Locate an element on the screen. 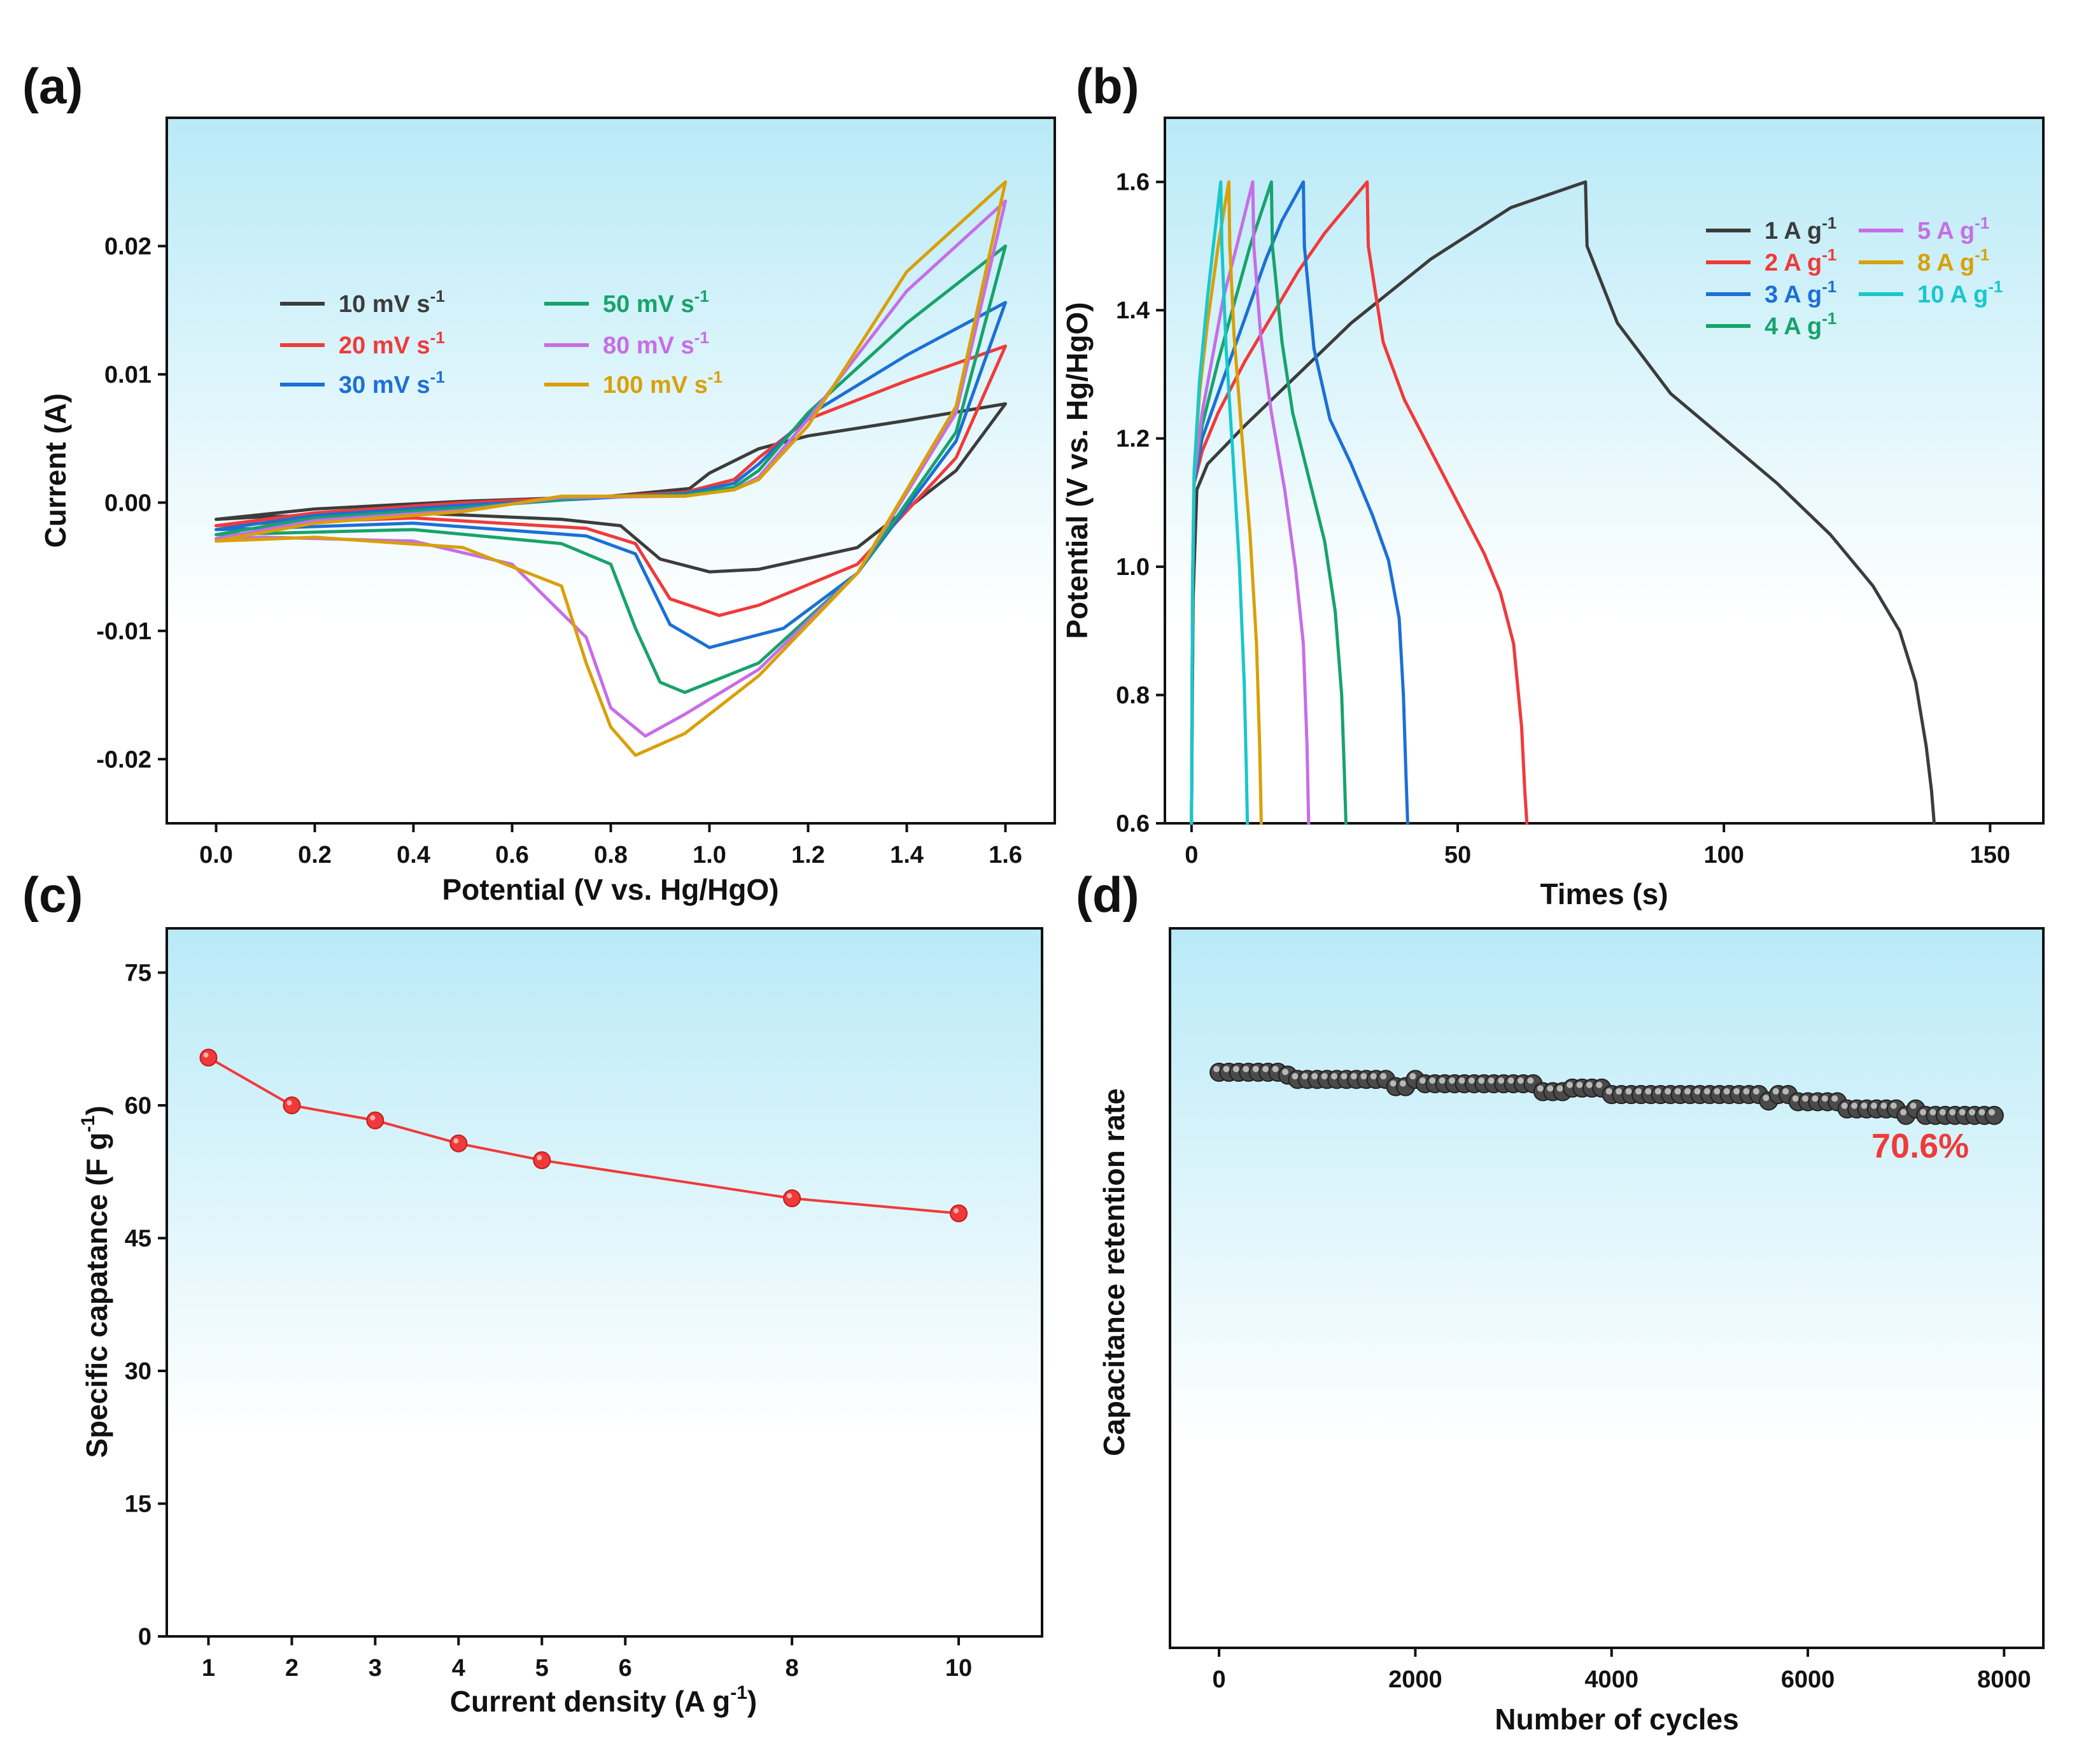  panel-a-y-tick-label: 0.01 is located at coordinates (128, 375).